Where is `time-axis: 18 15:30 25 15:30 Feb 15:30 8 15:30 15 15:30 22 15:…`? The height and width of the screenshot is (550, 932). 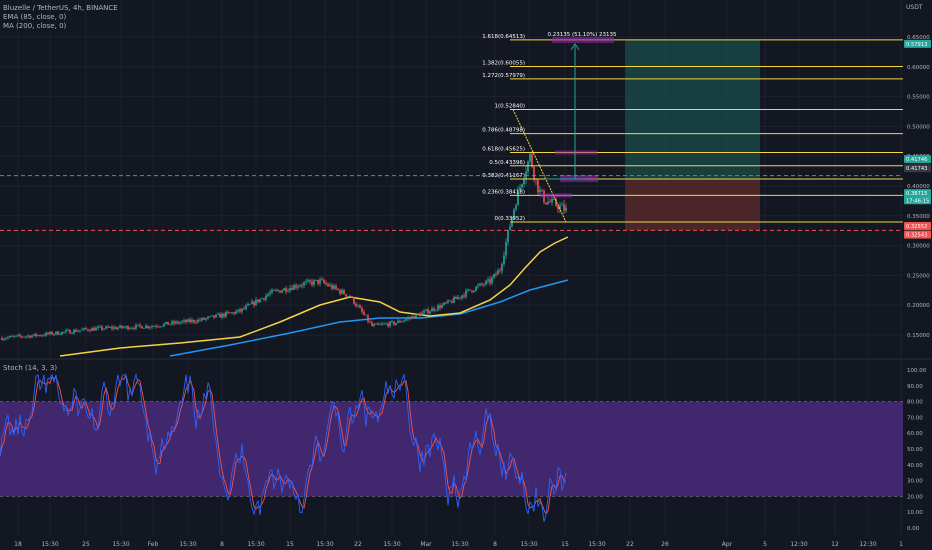 time-axis: 18 15:30 25 15:30 Feb 15:30 8 15:30 15 15:30 22 15:… is located at coordinates (466, 543).